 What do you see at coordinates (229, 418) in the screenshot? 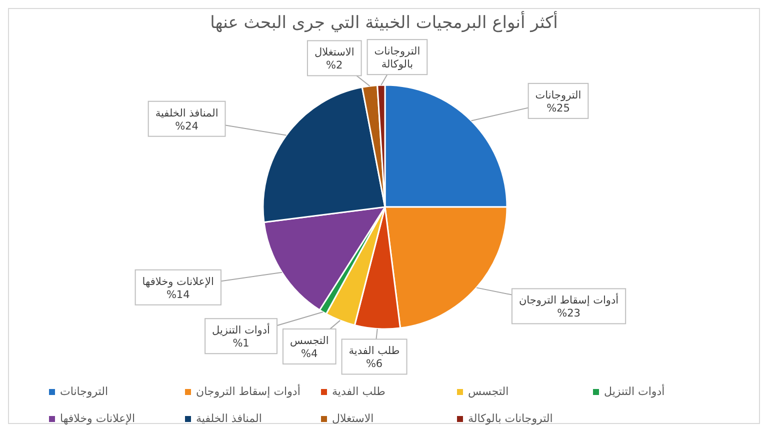
I see `legend-label: المنافذ الخلفية` at bounding box center [229, 418].